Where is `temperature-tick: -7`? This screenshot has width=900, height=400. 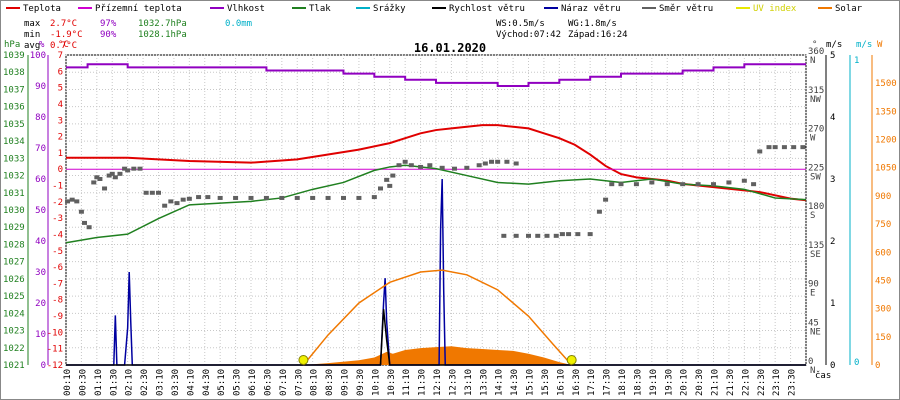
temperature-tick: -7 is located at coordinates (57, 284).